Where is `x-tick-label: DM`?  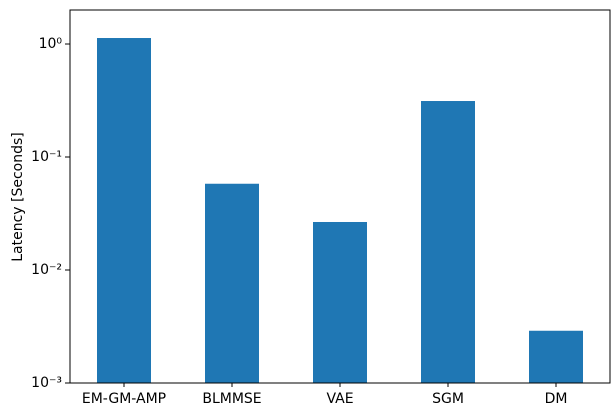 x-tick-label: DM is located at coordinates (556, 398).